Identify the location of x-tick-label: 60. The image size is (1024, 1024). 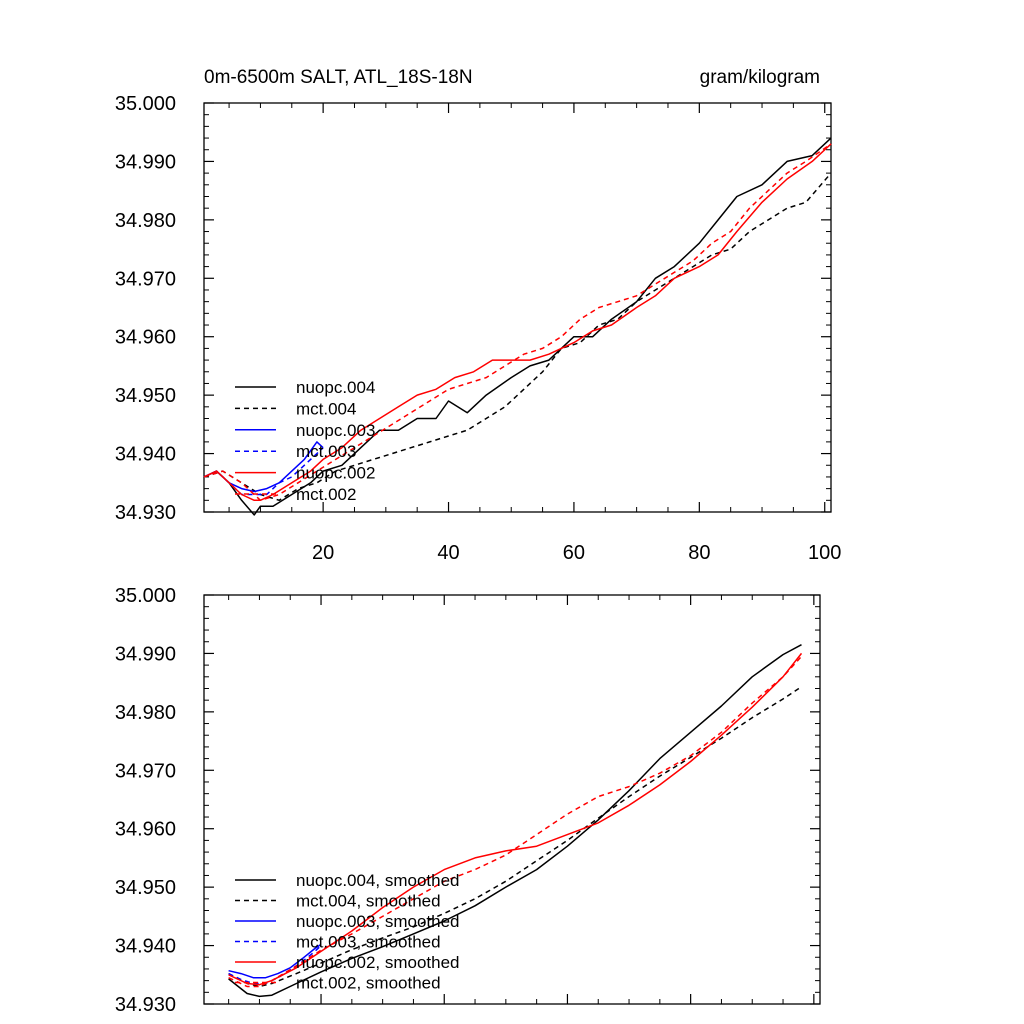
(574, 553).